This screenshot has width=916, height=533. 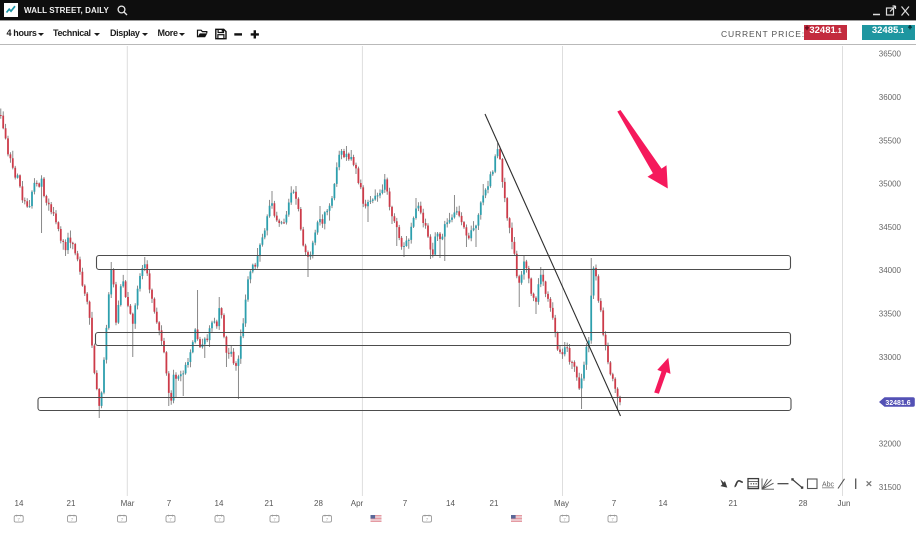 I want to click on svg-text: 35000, so click(x=890, y=184).